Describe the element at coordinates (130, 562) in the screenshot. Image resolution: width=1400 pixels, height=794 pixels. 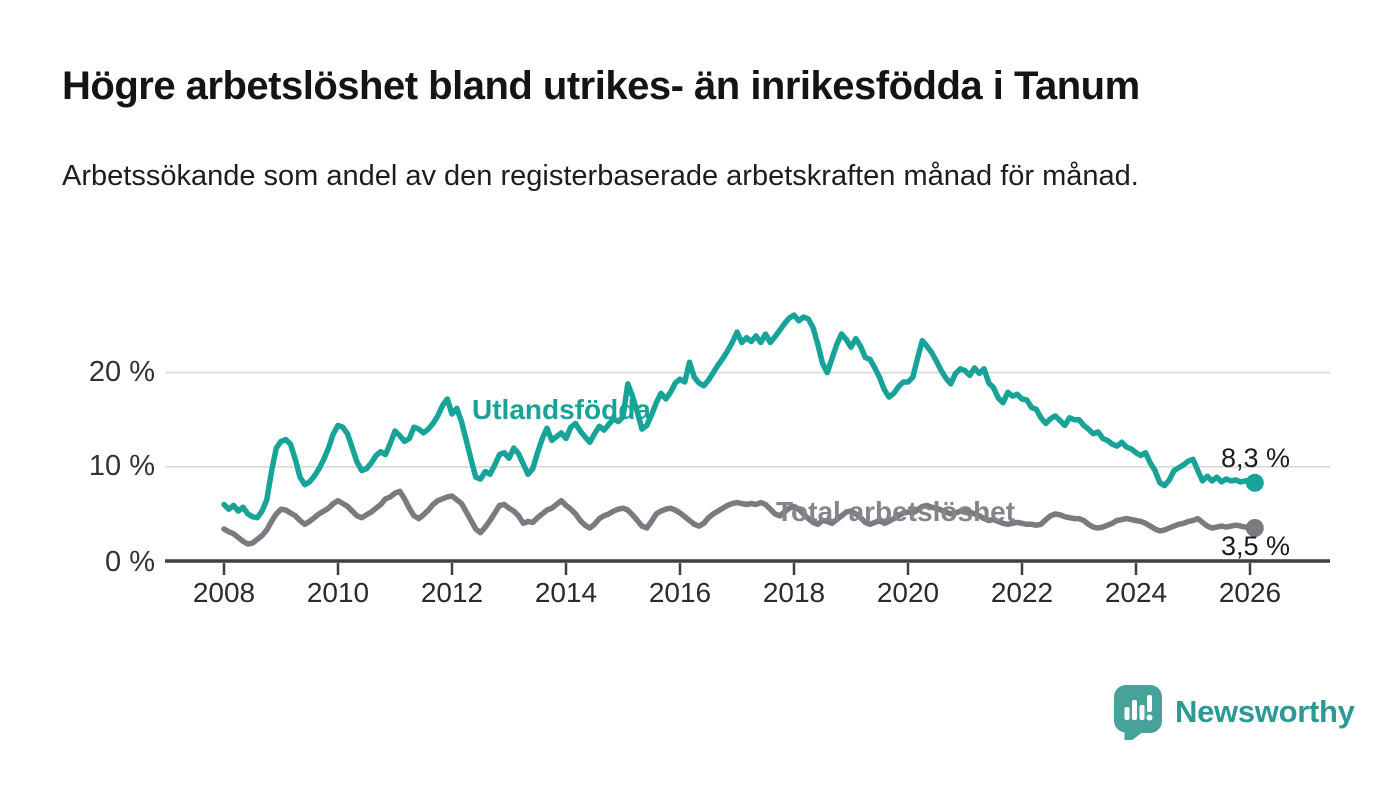
I see `y-axis-tick-0: 0 %` at that location.